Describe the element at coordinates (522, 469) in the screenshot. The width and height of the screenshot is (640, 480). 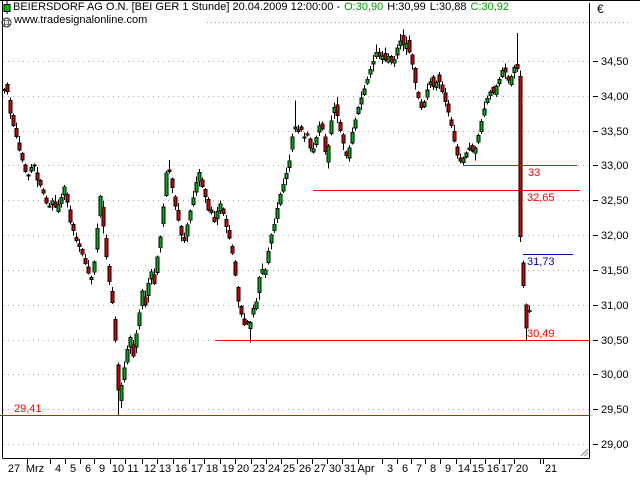
I see `x-axis-label: 20` at that location.